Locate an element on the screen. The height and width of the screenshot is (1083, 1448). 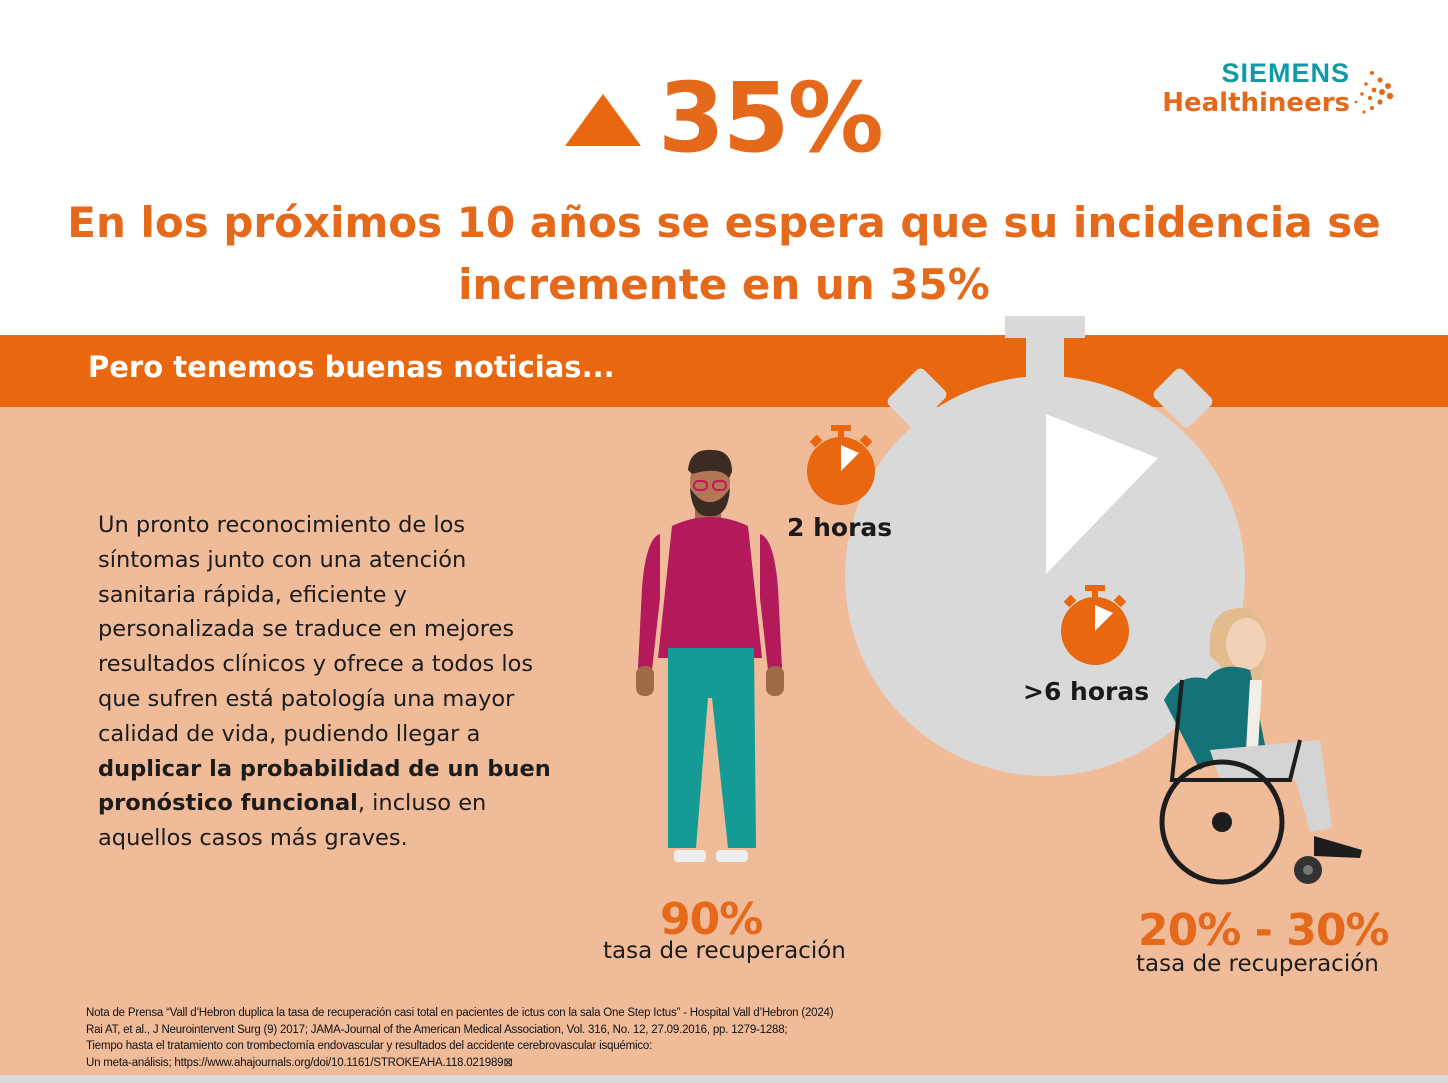
bottom-divider is located at coordinates (724, 1079).